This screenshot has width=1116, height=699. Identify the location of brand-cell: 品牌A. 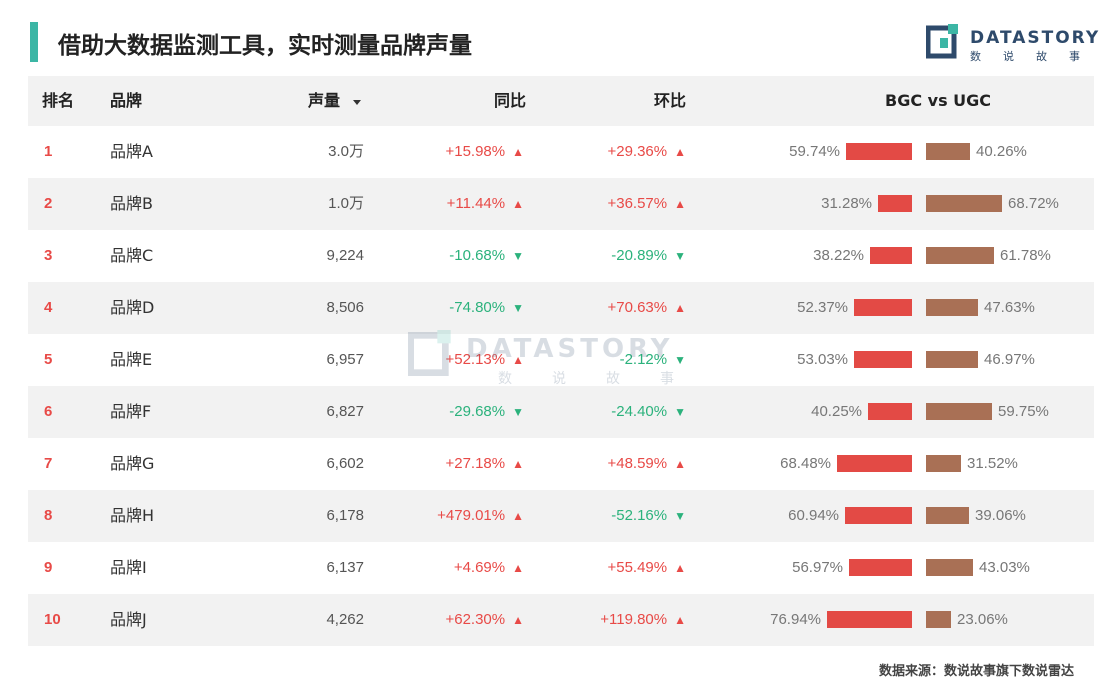
(131, 151).